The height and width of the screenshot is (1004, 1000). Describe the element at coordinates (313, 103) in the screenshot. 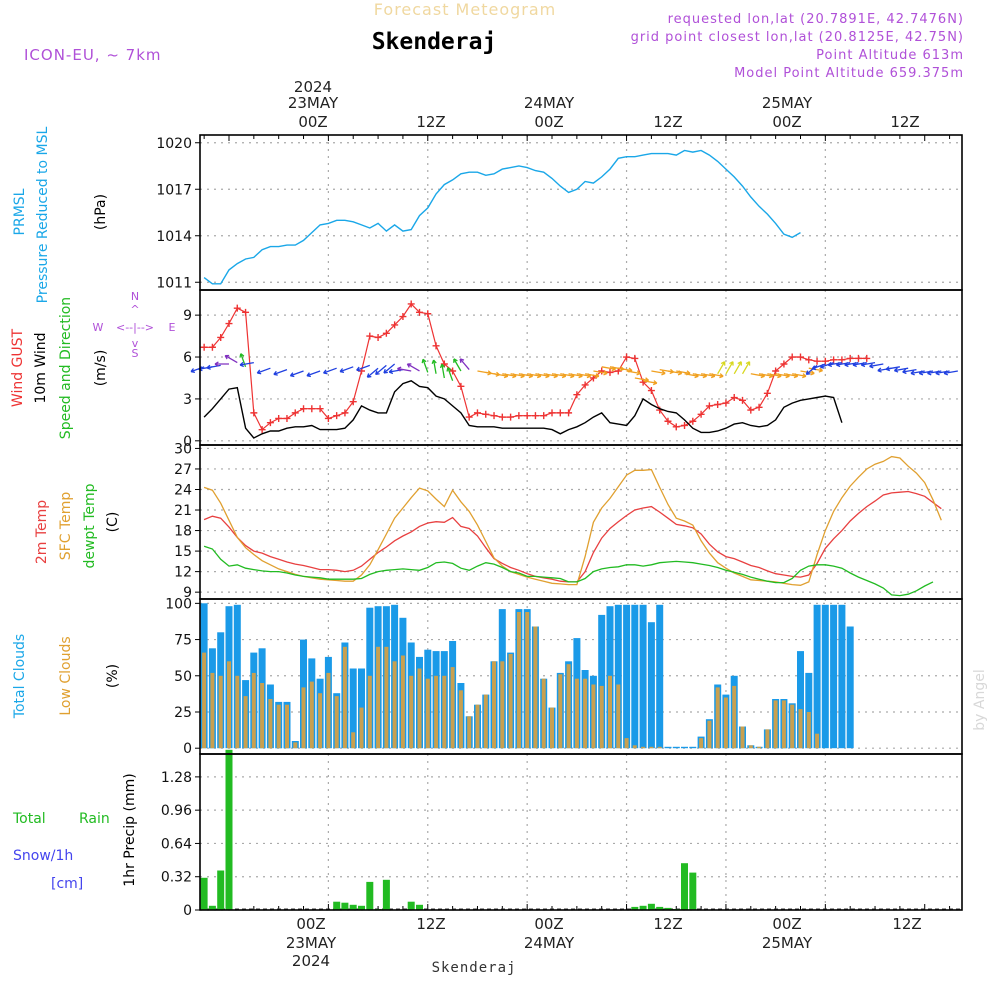

I see `top-day-label: 23MAY` at that location.